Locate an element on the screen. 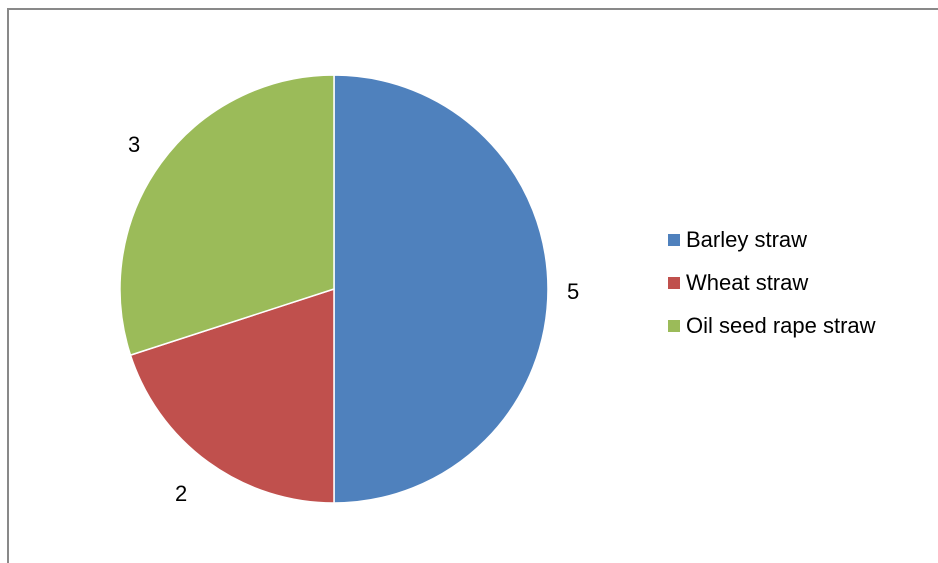 Image resolution: width=938 pixels, height=563 pixels. legend-label-barley-straw: Barley straw is located at coordinates (747, 239).